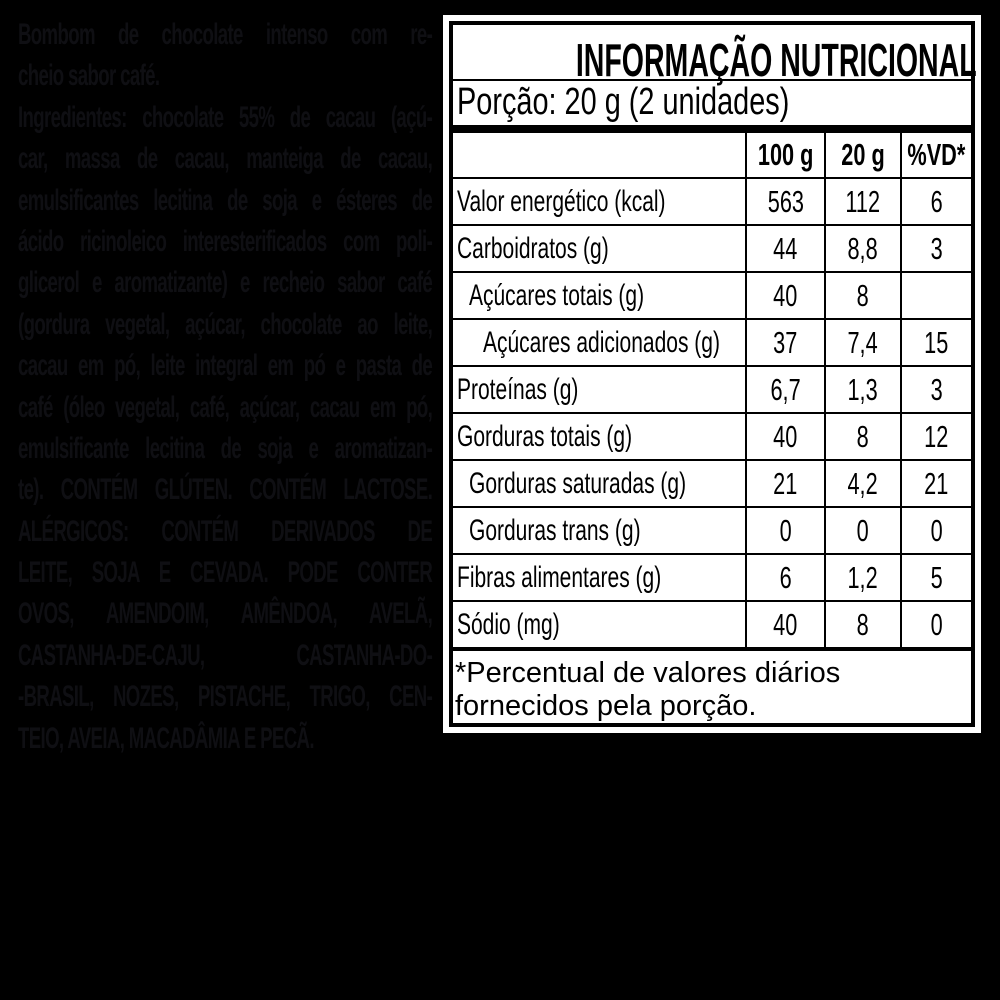 The height and width of the screenshot is (1000, 1000). Describe the element at coordinates (89, 76) in the screenshot. I see `description-line: cheio sabor café.` at that location.